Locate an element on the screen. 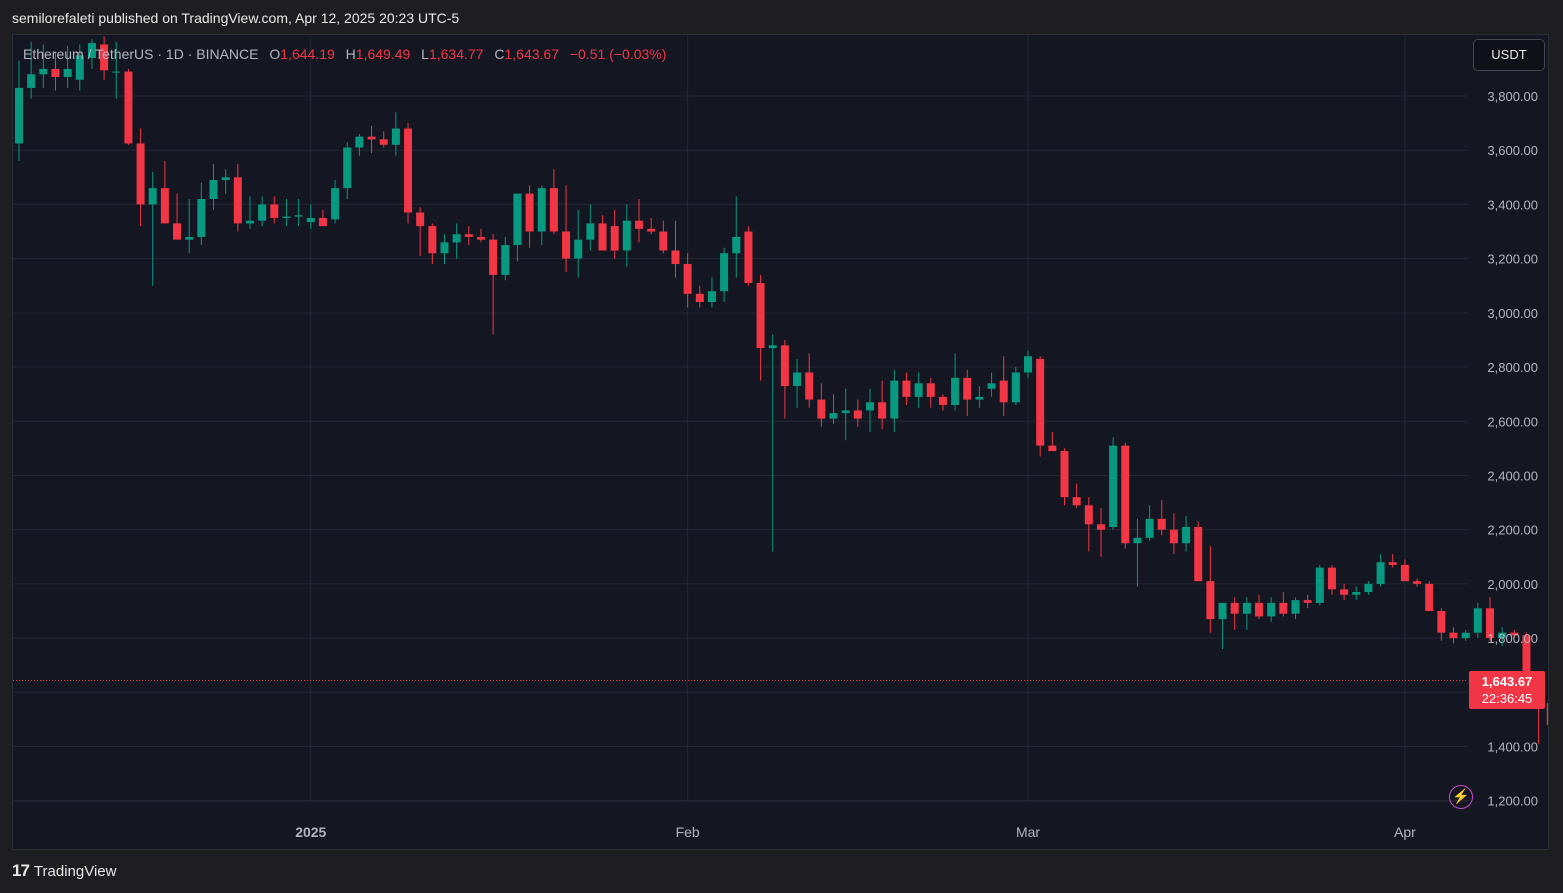 This screenshot has height=893, width=1563. y-tick-label: 3,800.00 is located at coordinates (1512, 96).